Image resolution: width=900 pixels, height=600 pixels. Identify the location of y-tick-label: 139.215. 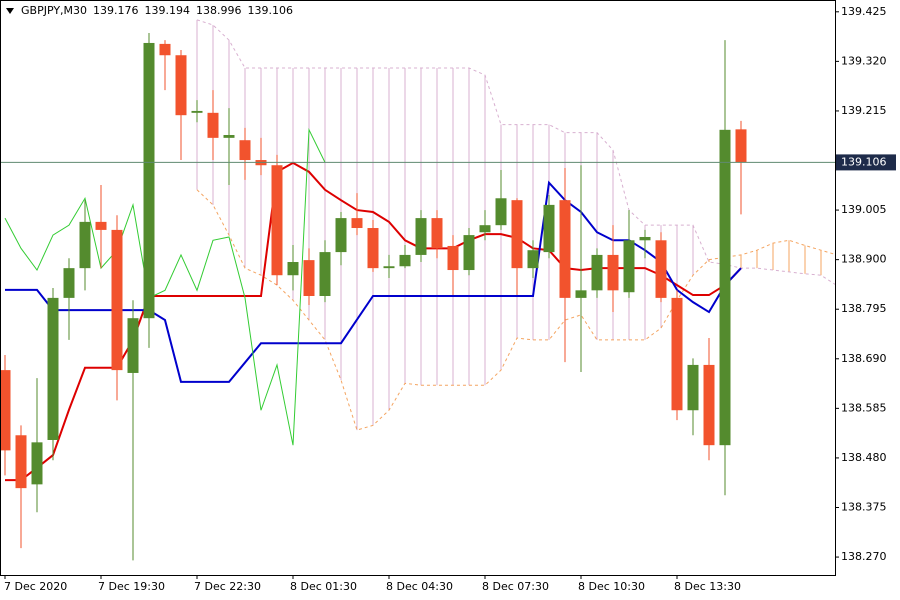
(864, 110).